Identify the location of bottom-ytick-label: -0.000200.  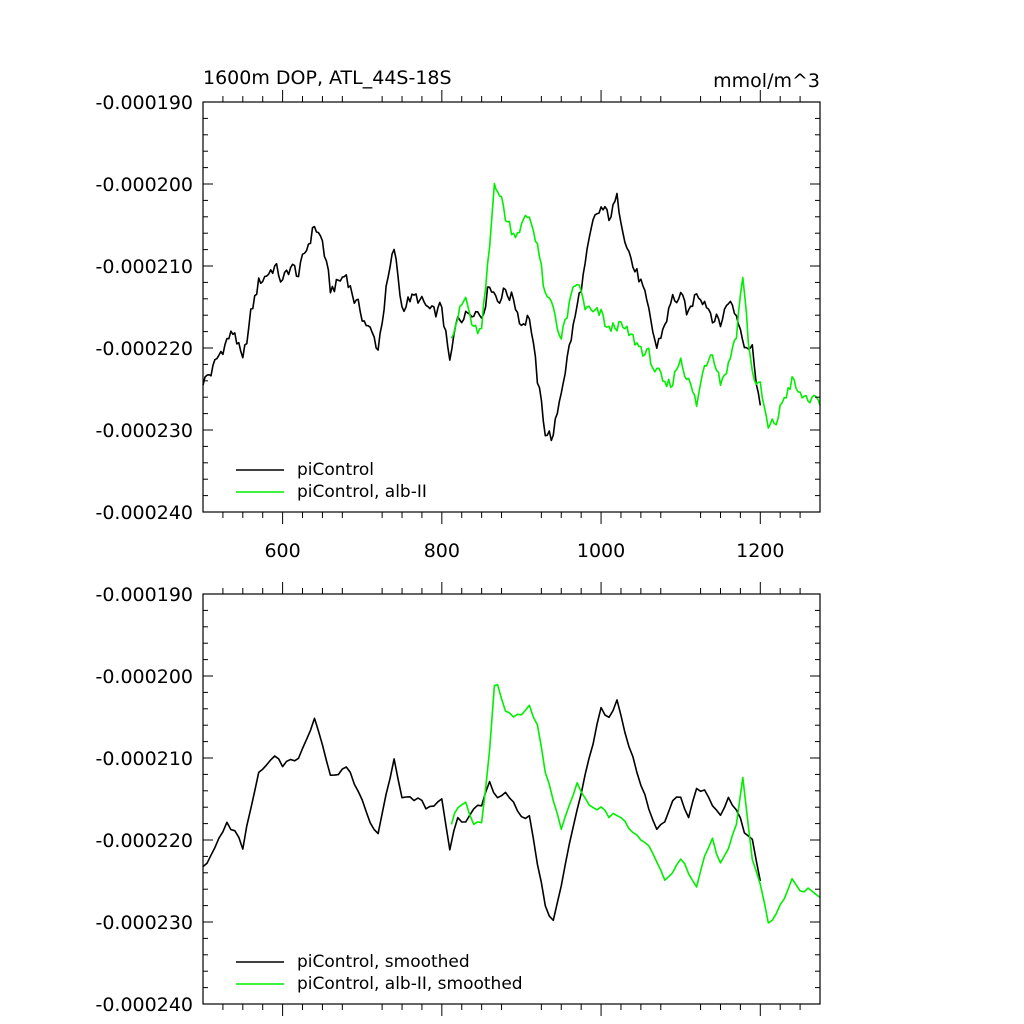
(144, 677).